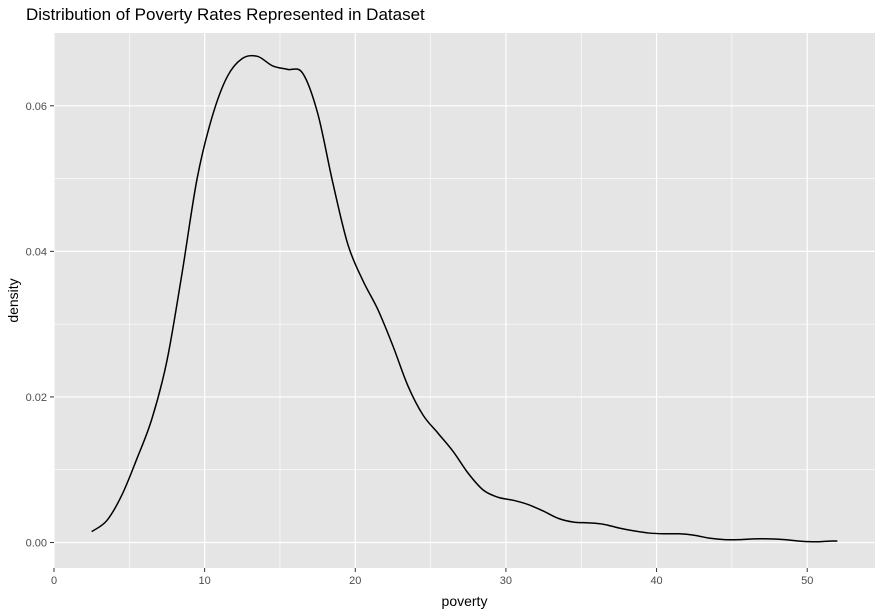  I want to click on y-tick-label: 0.04, so click(36, 252).